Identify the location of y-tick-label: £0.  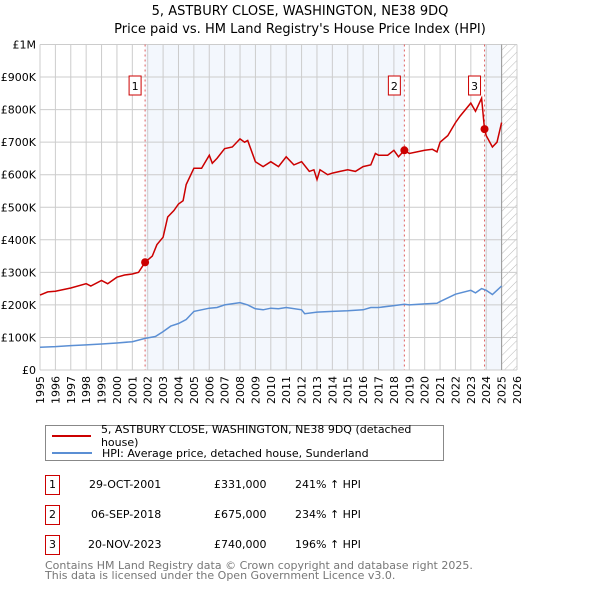
(29, 370).